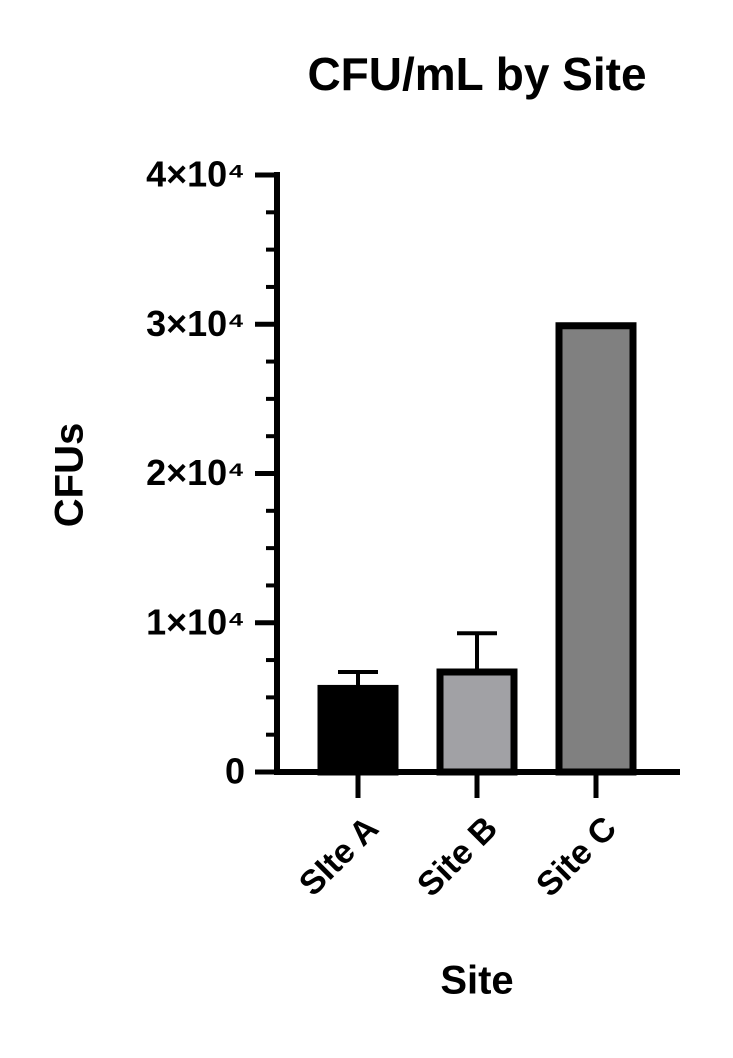 The height and width of the screenshot is (1058, 733). I want to click on y-tick-label: 1×10⁴, so click(195, 621).